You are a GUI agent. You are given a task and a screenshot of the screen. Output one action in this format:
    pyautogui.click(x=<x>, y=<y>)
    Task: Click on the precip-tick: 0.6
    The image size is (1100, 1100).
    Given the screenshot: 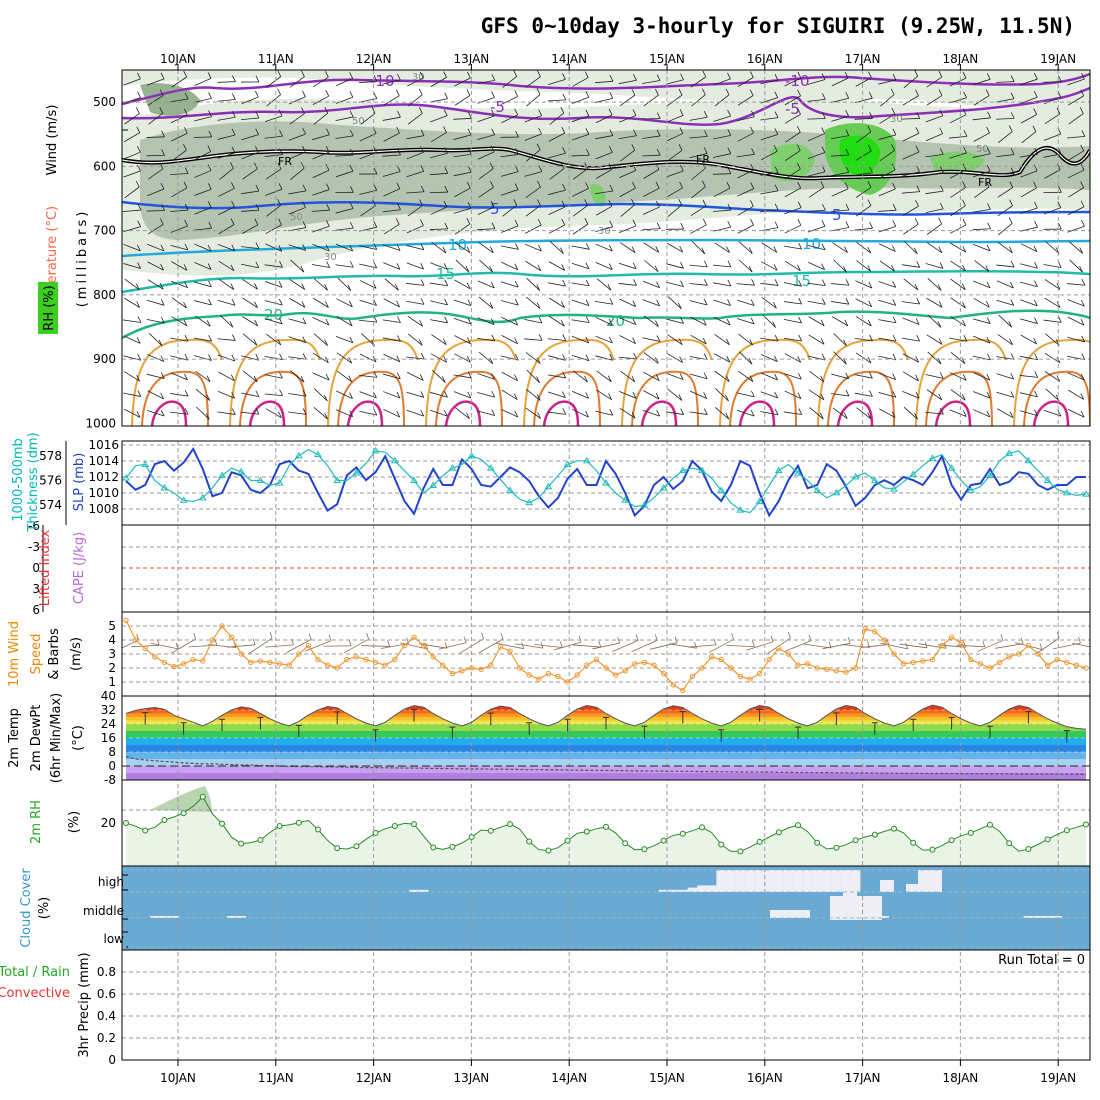 What is the action you would take?
    pyautogui.click(x=106, y=994)
    